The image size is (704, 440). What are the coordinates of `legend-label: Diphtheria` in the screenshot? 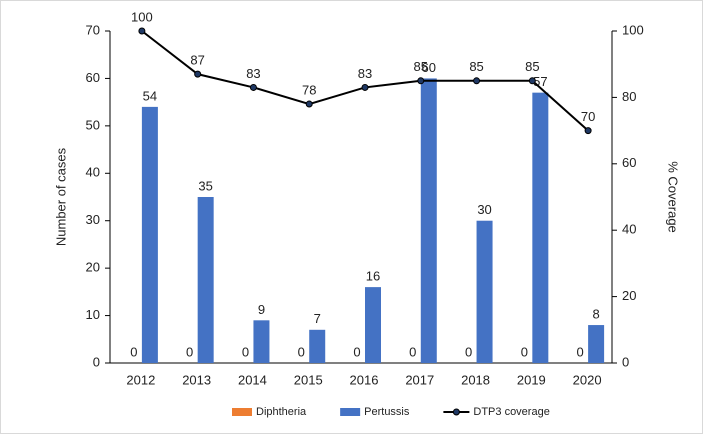 It's located at (281, 412).